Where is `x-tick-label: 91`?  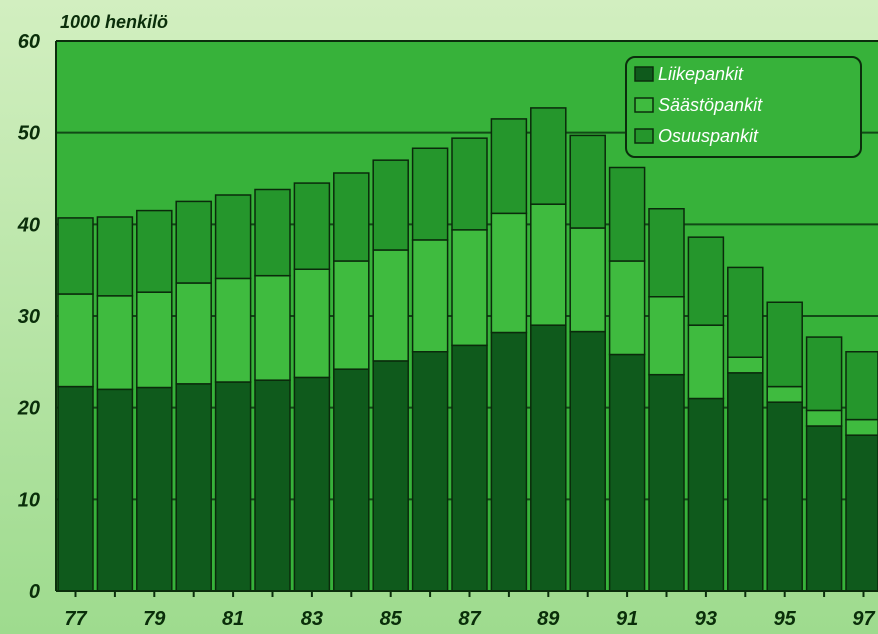
x-tick-label: 91 is located at coordinates (627, 619).